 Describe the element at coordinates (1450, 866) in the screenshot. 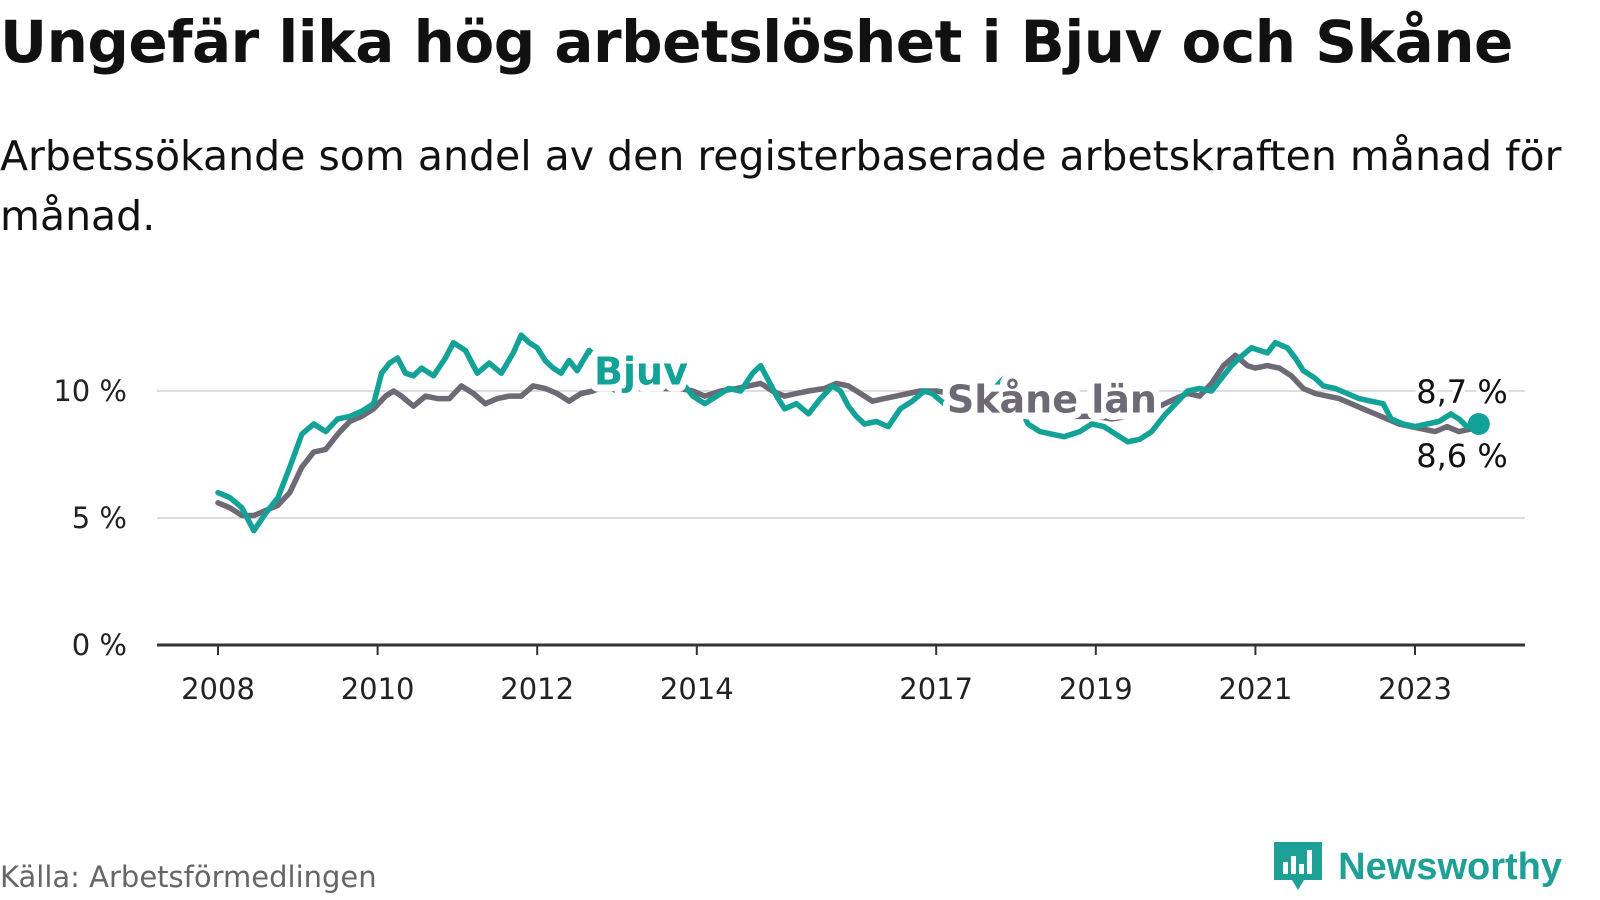

I see `brand-name: Newsworthy` at that location.